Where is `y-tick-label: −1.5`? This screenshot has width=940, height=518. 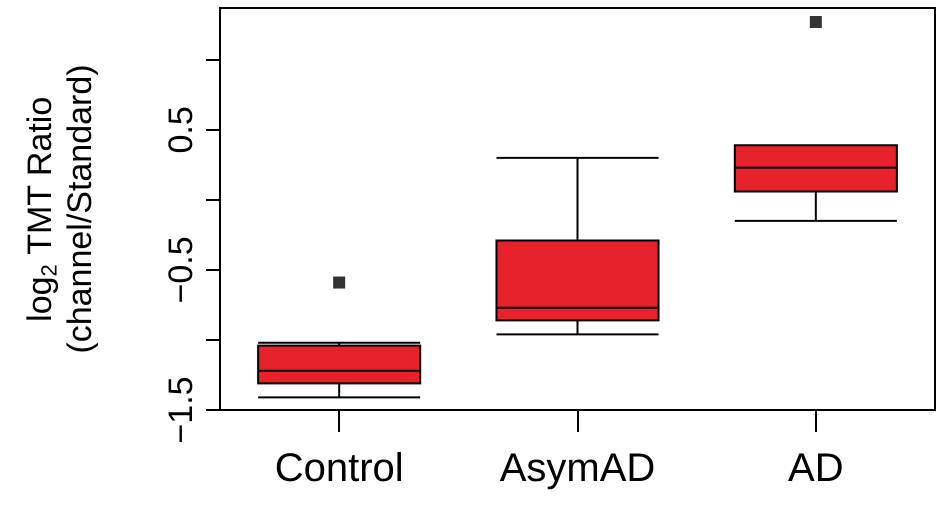
y-tick-label: −1.5 is located at coordinates (181, 410).